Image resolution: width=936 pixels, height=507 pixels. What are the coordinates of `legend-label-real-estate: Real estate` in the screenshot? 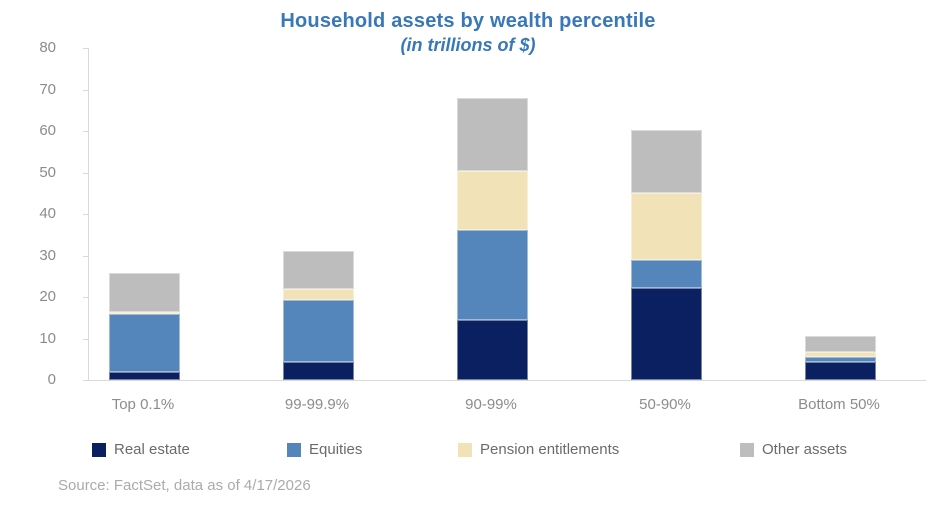 It's located at (152, 449).